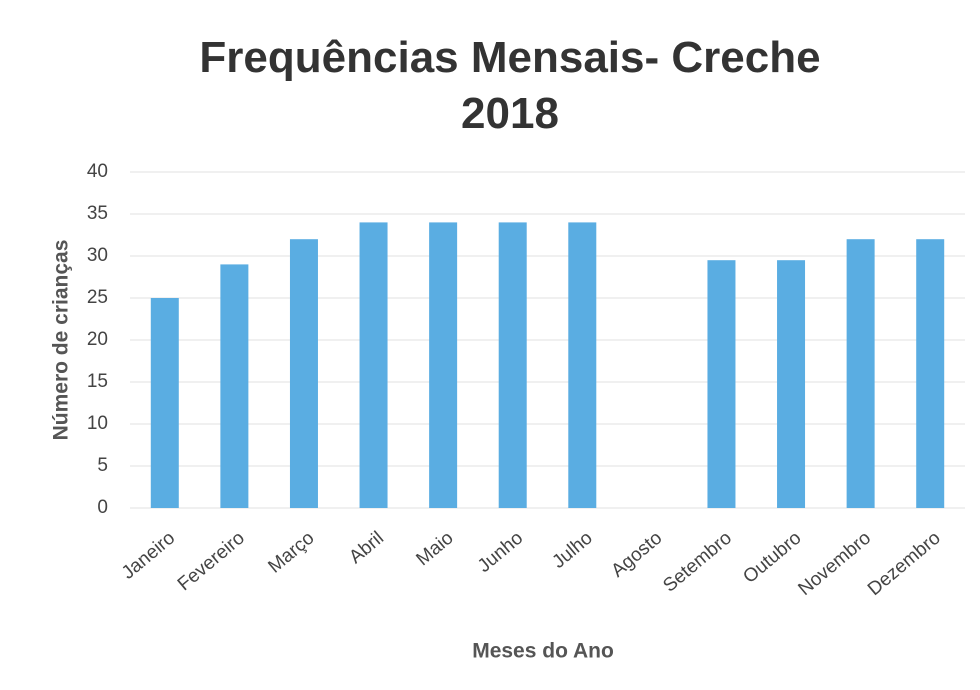  I want to click on x-tick-label: Agosto, so click(636, 555).